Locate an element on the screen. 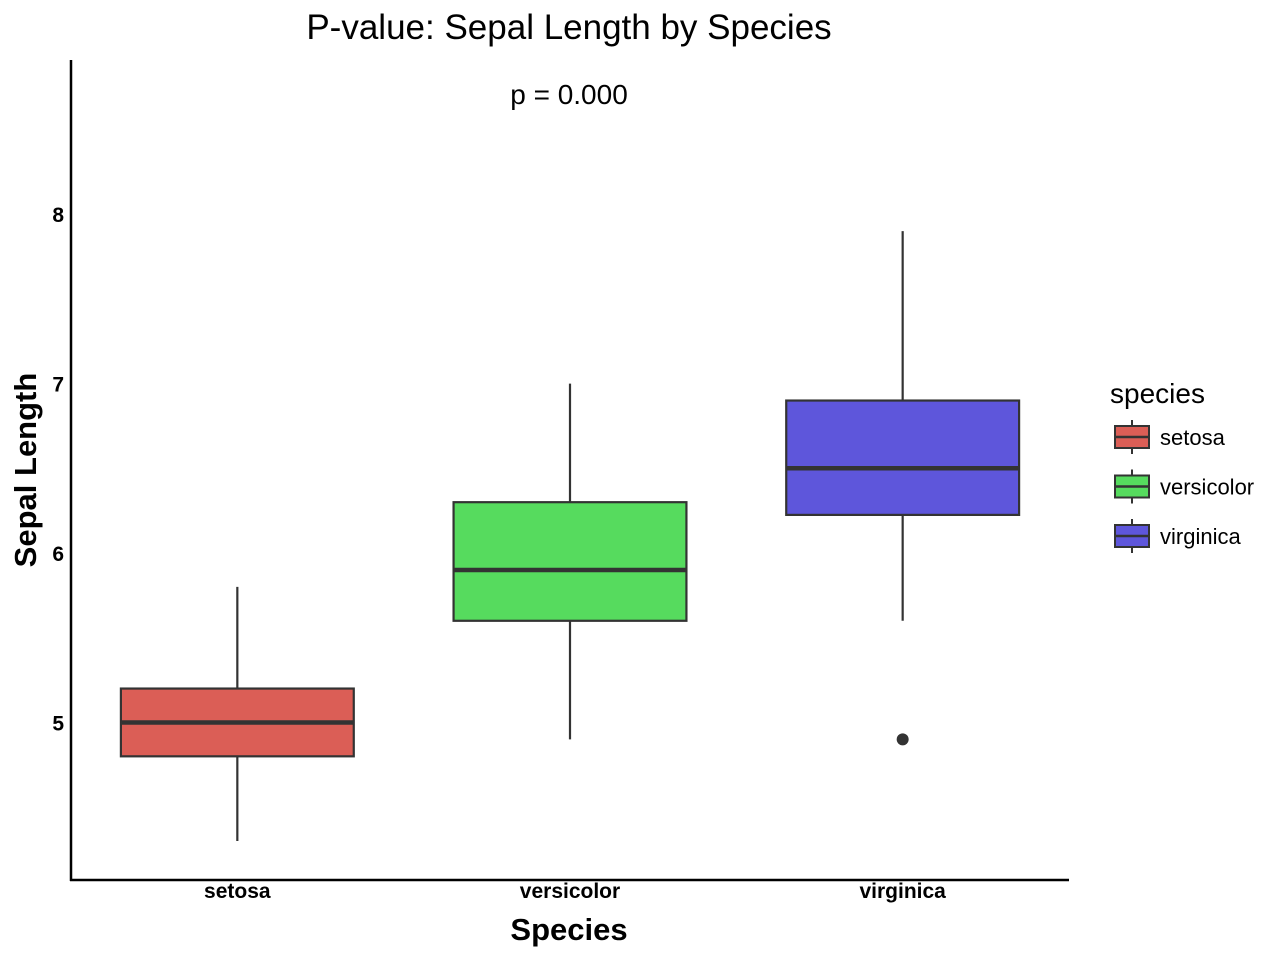  box-versicolor is located at coordinates (570, 561).